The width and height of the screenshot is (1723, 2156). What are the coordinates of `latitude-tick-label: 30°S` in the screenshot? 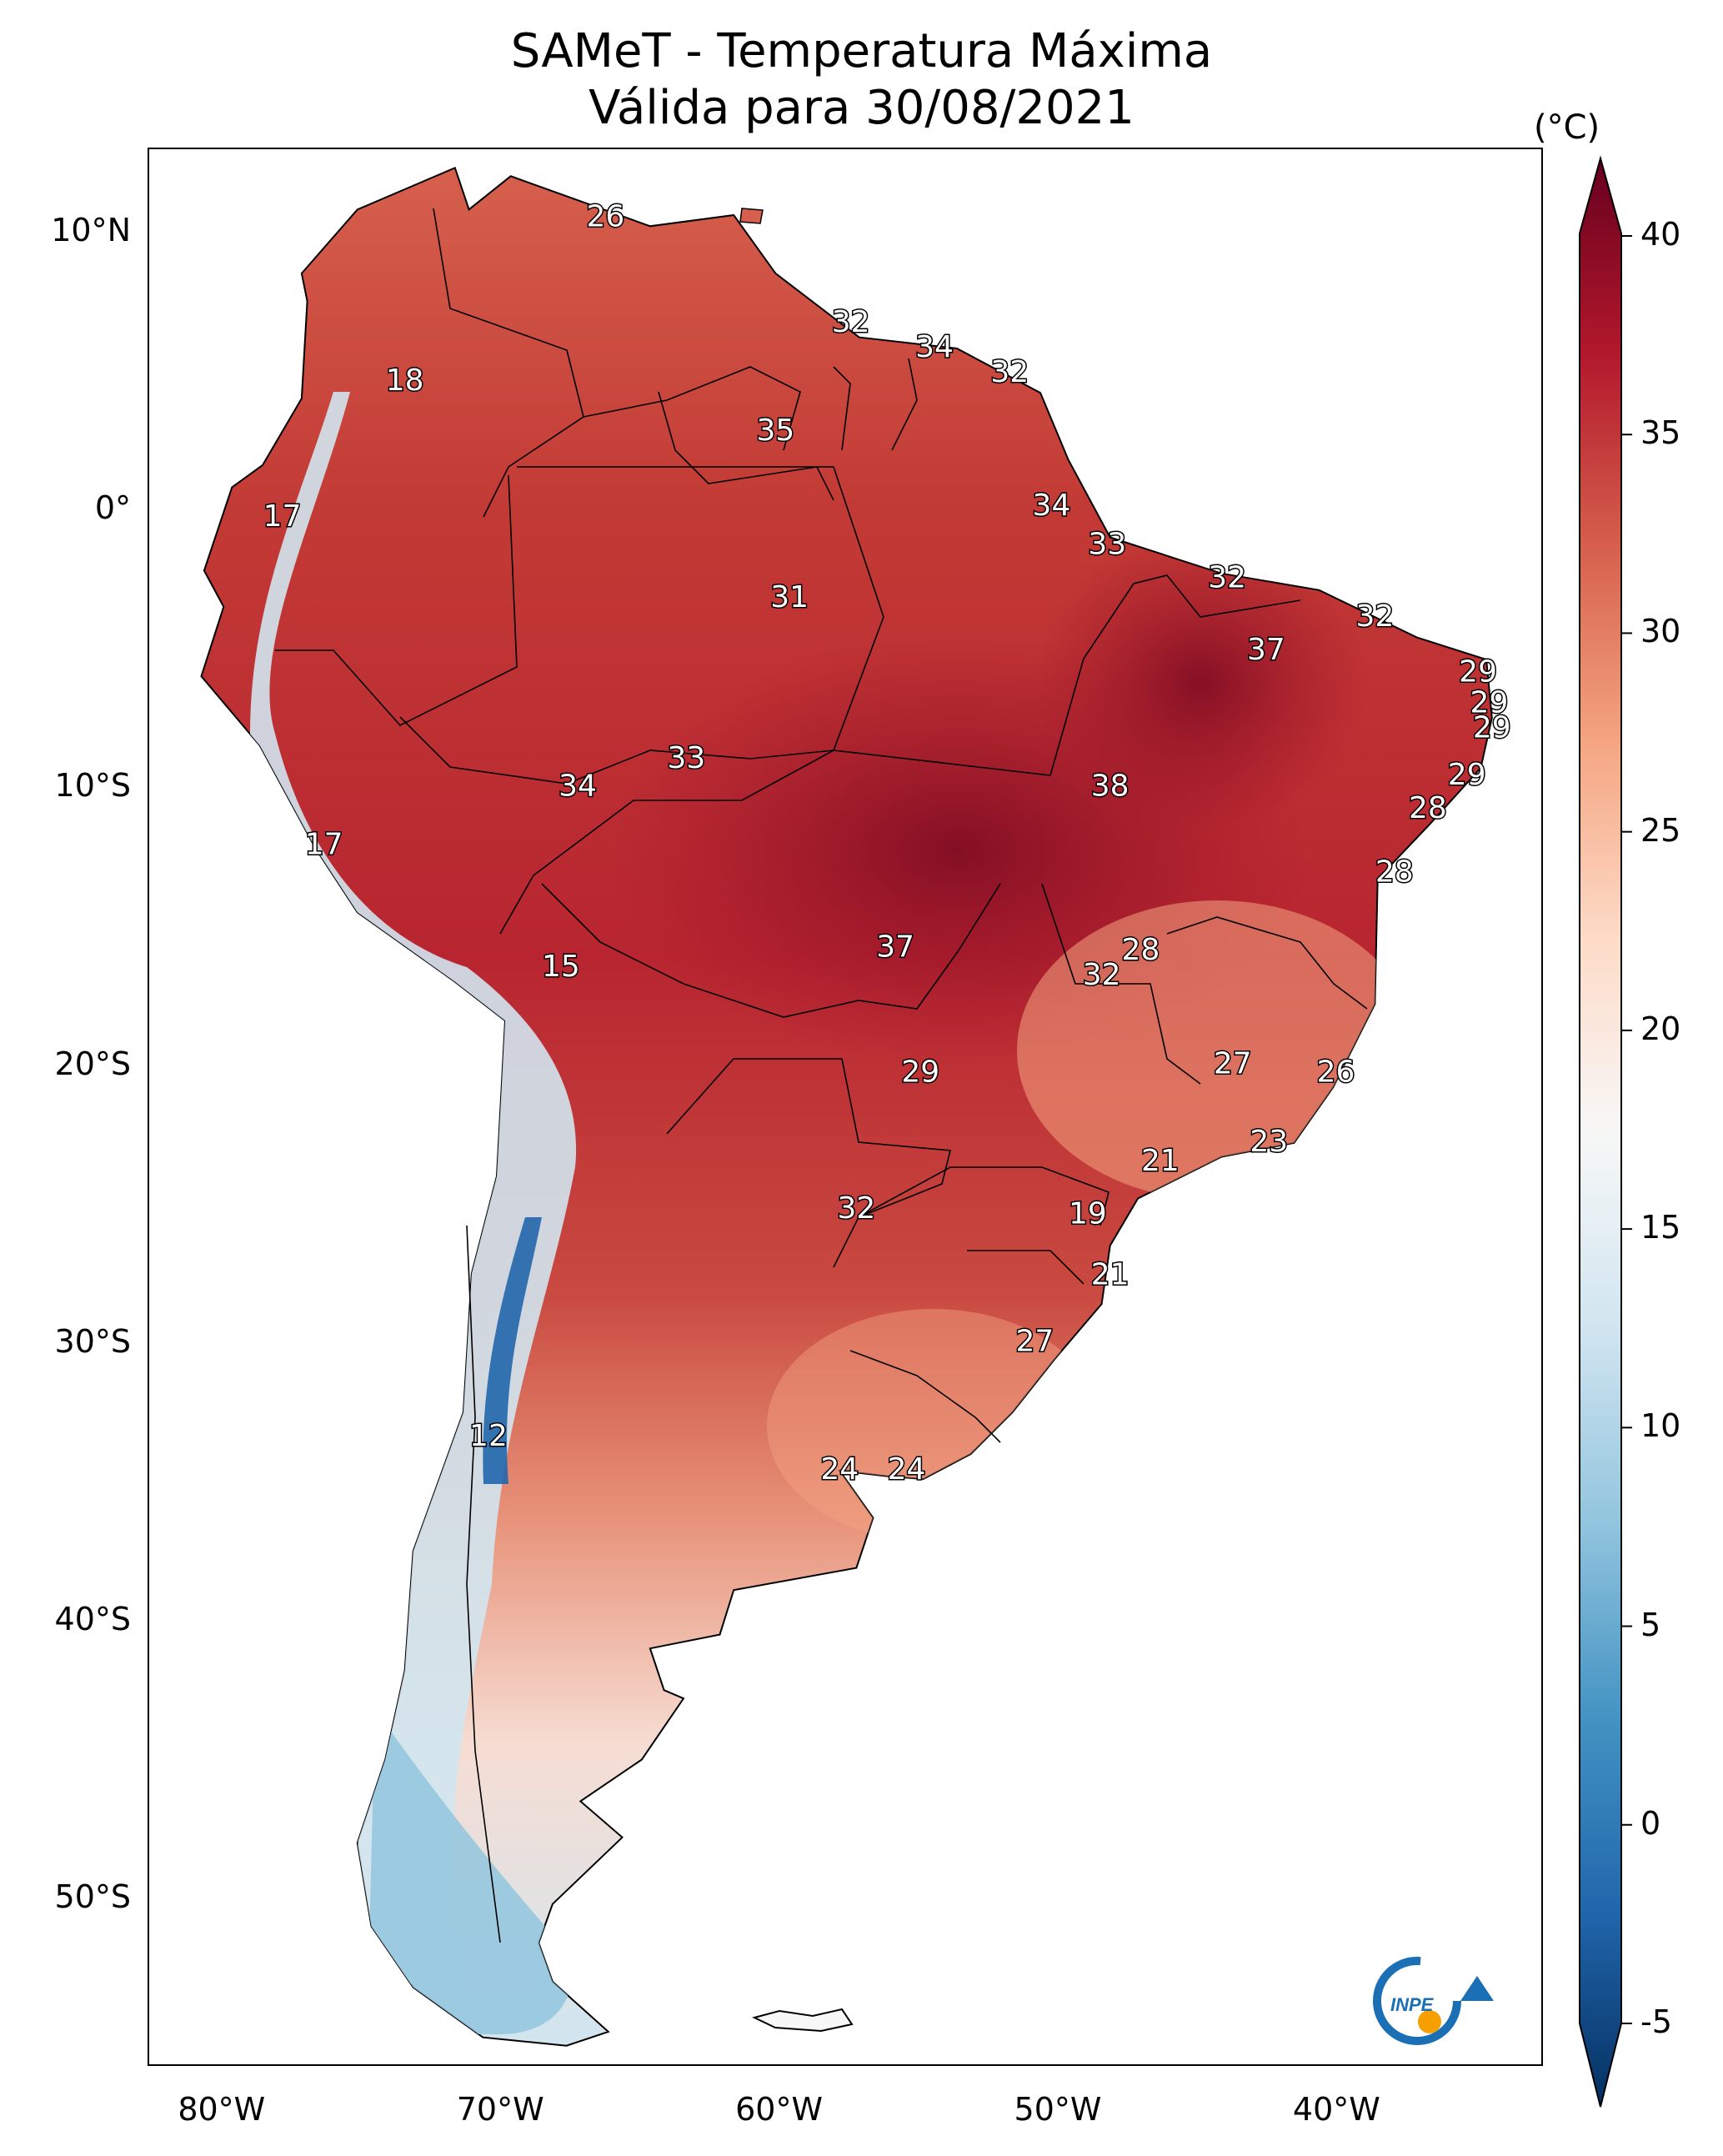 It's located at (92, 1341).